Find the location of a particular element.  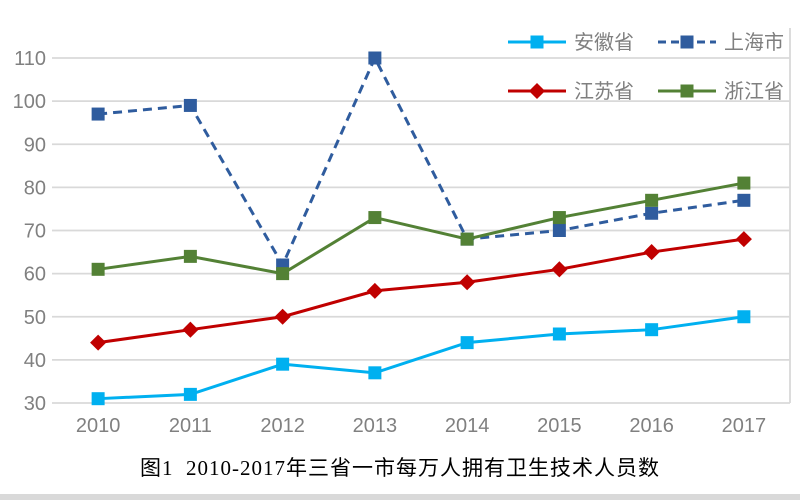

x-tick-label: 2017 is located at coordinates (744, 426).